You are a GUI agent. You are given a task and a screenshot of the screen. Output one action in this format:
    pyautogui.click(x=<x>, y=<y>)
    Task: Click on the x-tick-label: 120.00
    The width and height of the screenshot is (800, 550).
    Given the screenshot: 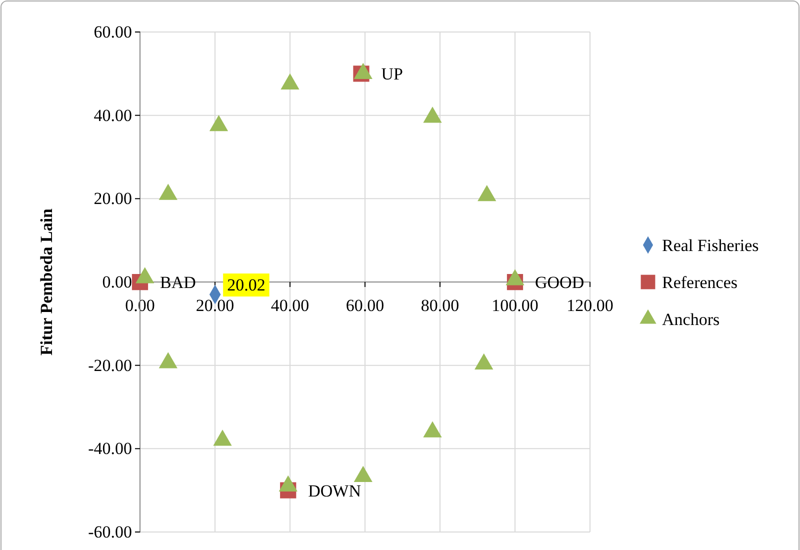 What is the action you would take?
    pyautogui.click(x=590, y=306)
    